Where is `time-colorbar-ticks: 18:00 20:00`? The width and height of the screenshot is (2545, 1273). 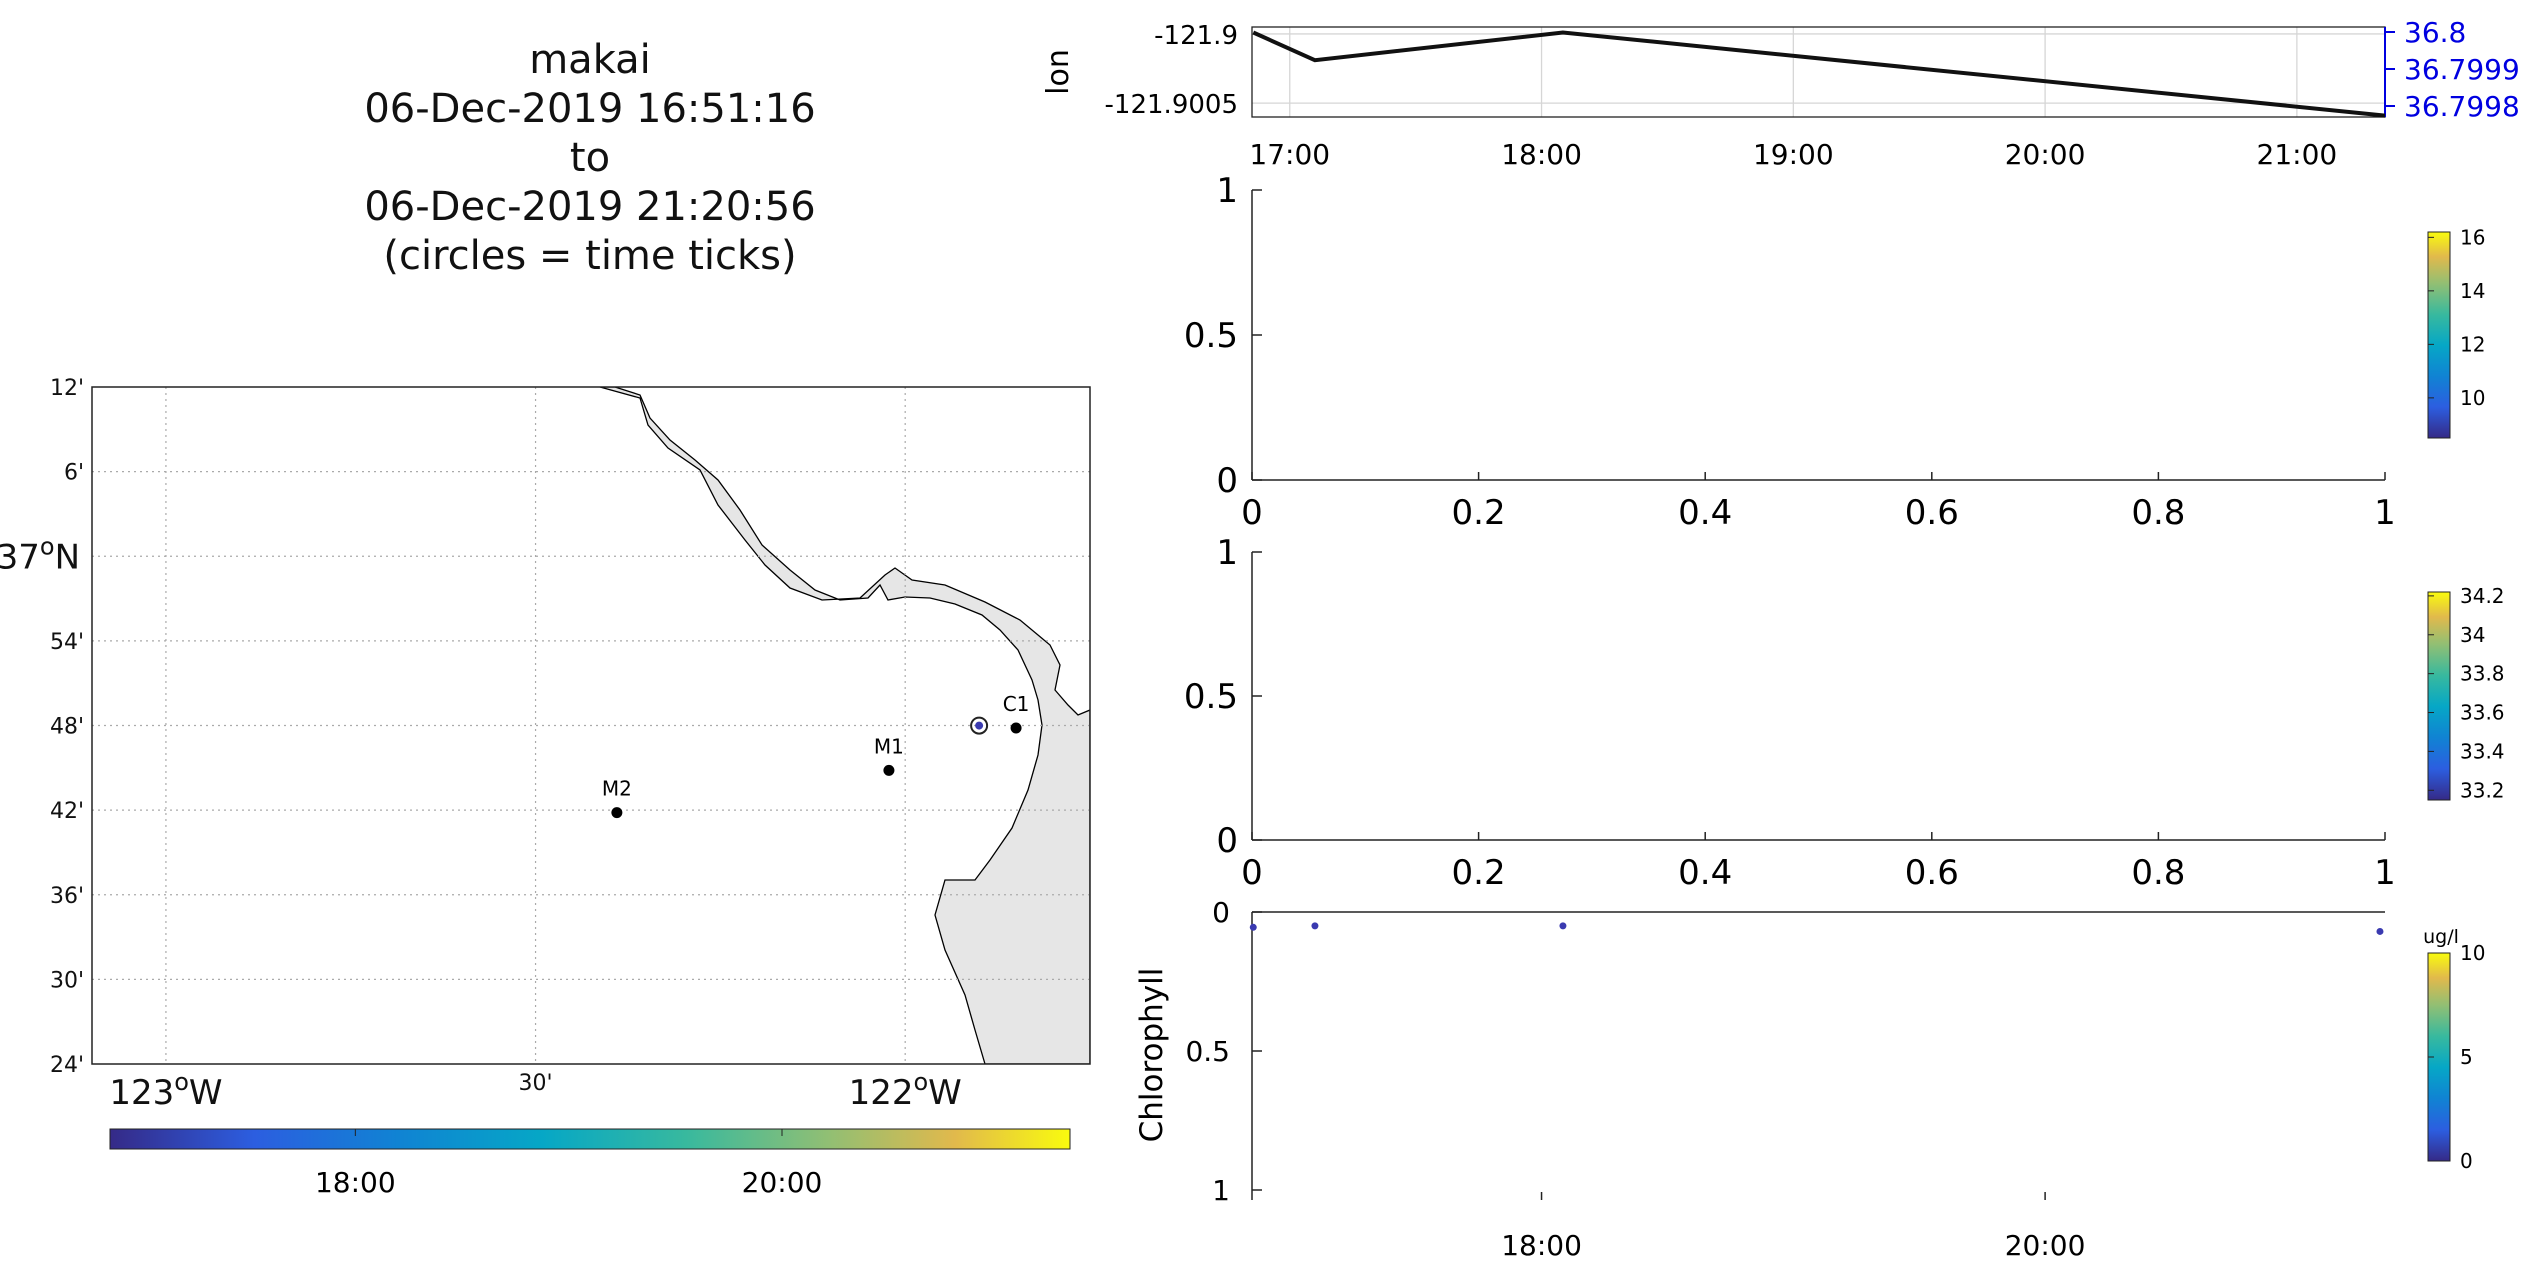 time-colorbar-ticks: 18:00 20:00 is located at coordinates (568, 1164).